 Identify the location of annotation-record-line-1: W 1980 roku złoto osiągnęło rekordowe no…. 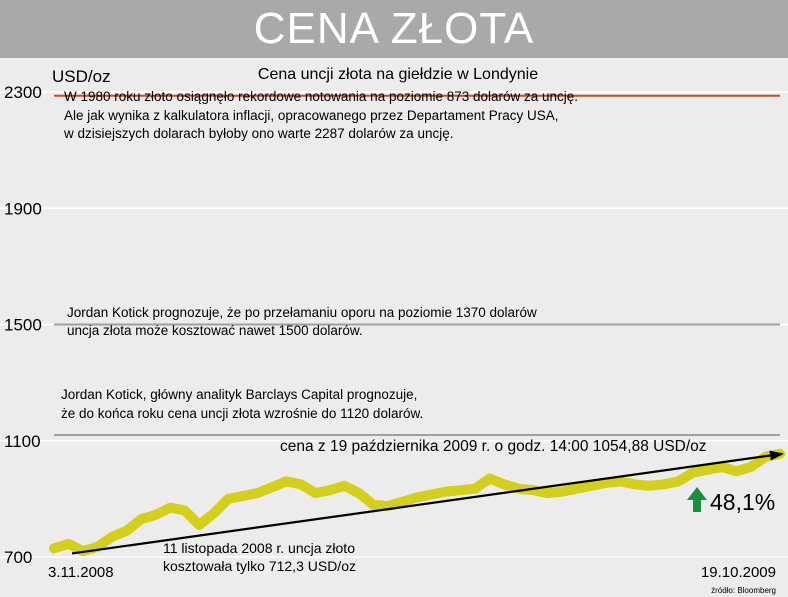
(321, 96).